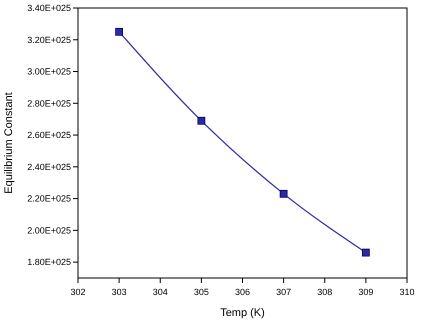 This screenshot has width=423, height=322. Describe the element at coordinates (366, 292) in the screenshot. I see `x-tick-label: 309` at that location.